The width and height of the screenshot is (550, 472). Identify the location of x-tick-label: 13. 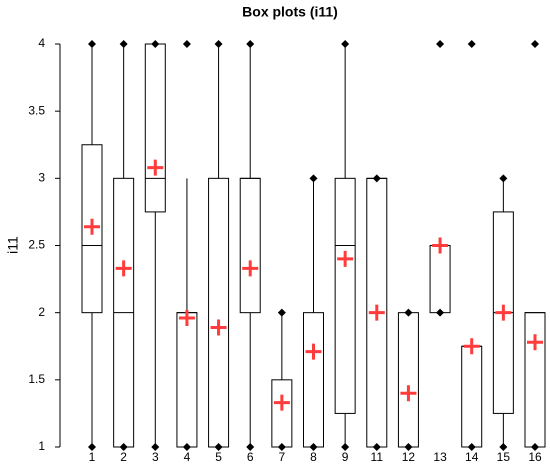
(440, 457).